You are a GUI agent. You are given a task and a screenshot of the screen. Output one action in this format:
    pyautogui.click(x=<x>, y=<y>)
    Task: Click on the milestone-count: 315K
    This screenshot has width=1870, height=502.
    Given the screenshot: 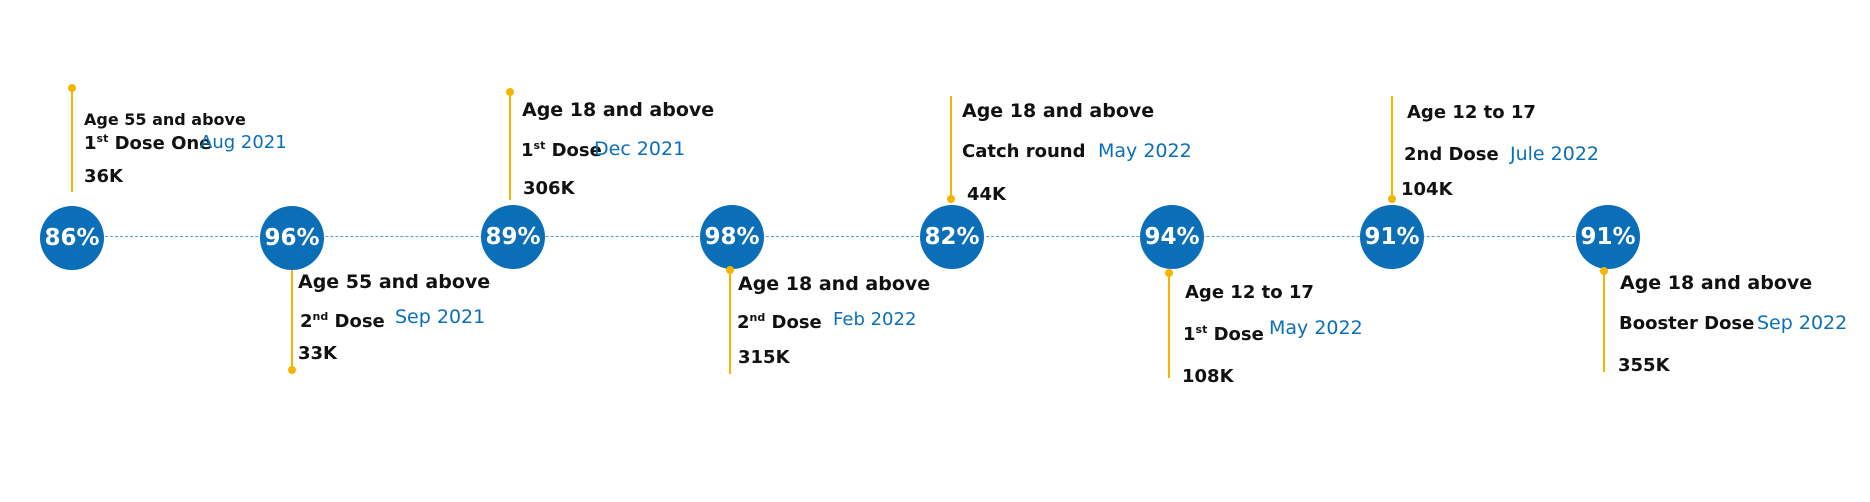 What is the action you would take?
    pyautogui.click(x=764, y=357)
    